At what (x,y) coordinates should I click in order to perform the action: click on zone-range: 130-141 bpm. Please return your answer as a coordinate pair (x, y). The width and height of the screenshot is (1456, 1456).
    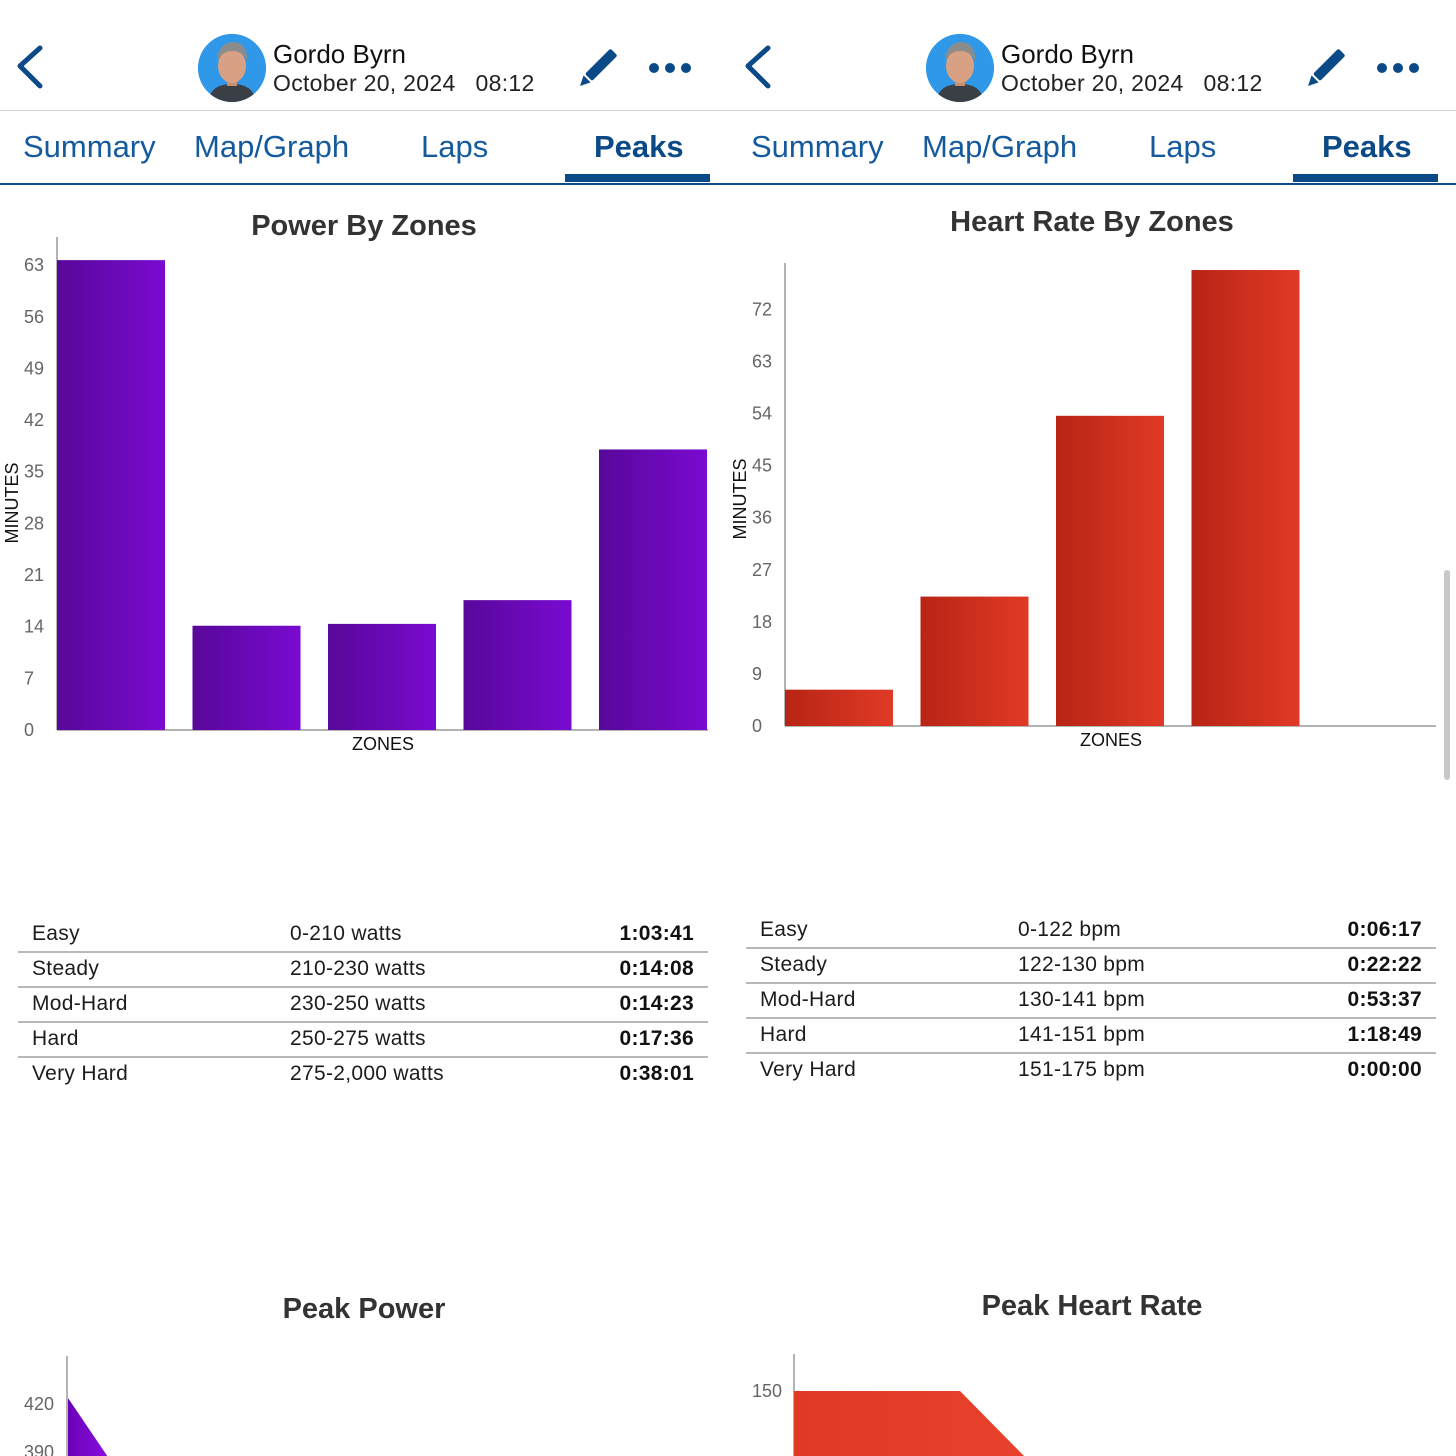
    Looking at the image, I should click on (1082, 999).